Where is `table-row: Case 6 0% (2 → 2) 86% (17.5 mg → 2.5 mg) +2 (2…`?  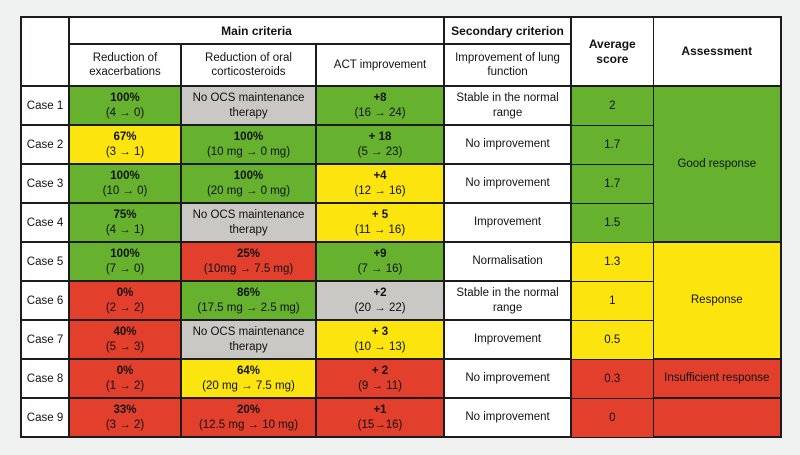
table-row: Case 6 0% (2 → 2) 86% (17.5 mg → 2.5 mg) +2 (2… is located at coordinates (400, 300).